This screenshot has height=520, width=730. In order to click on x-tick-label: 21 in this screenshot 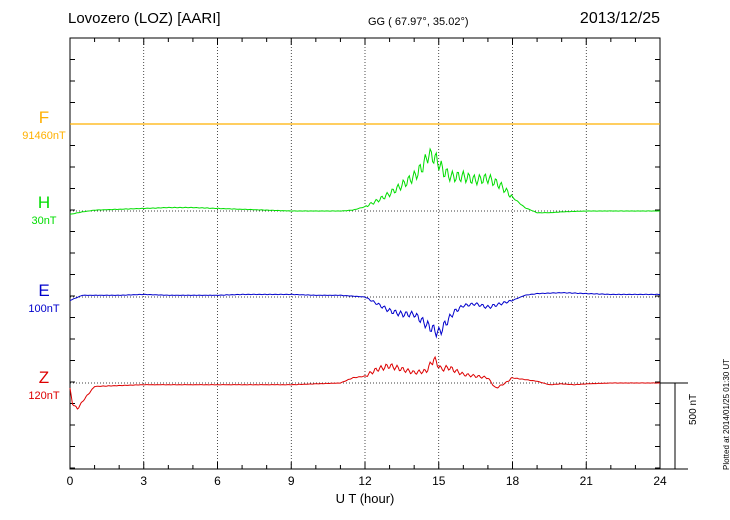, I will do `click(587, 481)`.